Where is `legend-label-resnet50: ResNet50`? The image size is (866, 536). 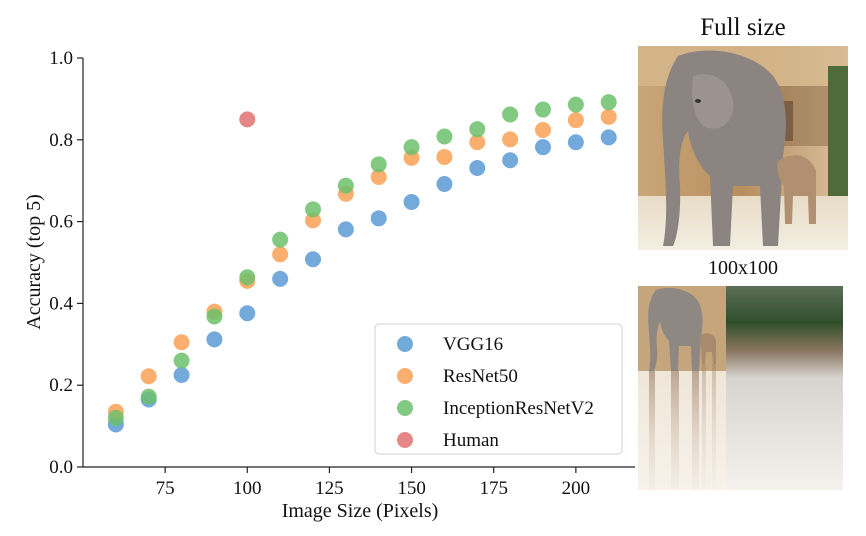
legend-label-resnet50: ResNet50 is located at coordinates (480, 376).